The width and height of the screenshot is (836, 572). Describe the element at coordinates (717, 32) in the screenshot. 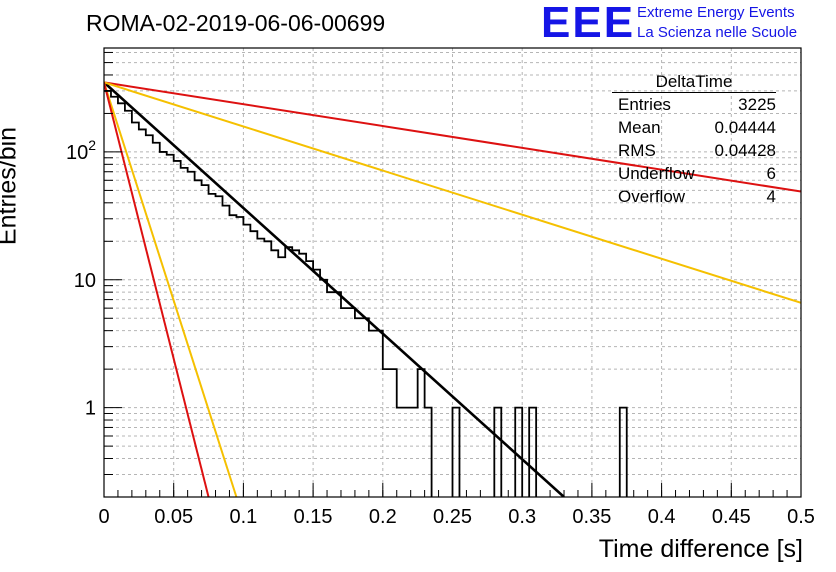

I see `logo-line-2: La Scienza nelle Scuole` at that location.